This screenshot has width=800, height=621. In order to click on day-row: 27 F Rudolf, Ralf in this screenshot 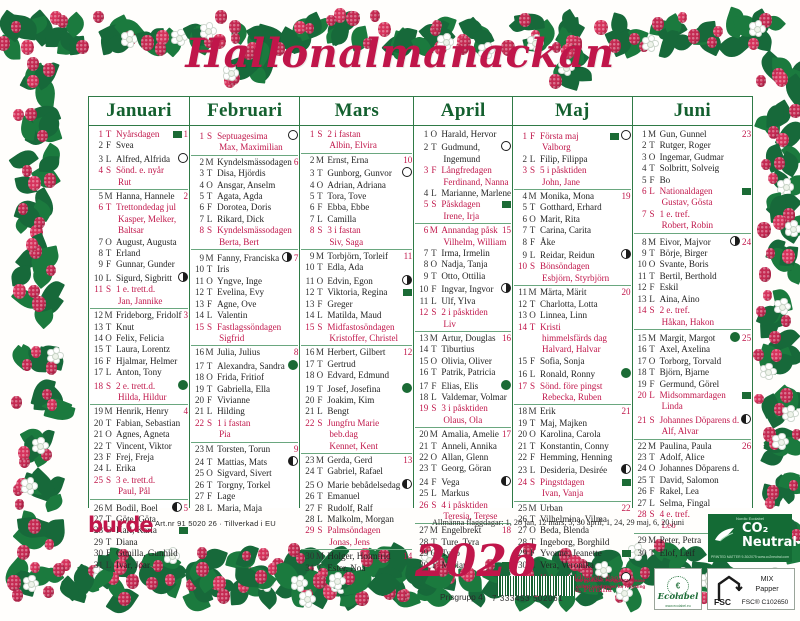, I will do `click(356, 508)`.